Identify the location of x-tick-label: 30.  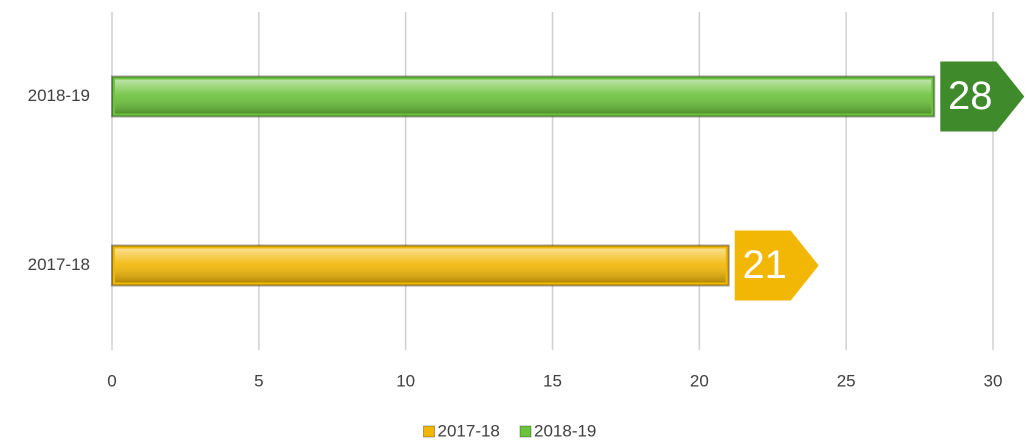
(993, 380).